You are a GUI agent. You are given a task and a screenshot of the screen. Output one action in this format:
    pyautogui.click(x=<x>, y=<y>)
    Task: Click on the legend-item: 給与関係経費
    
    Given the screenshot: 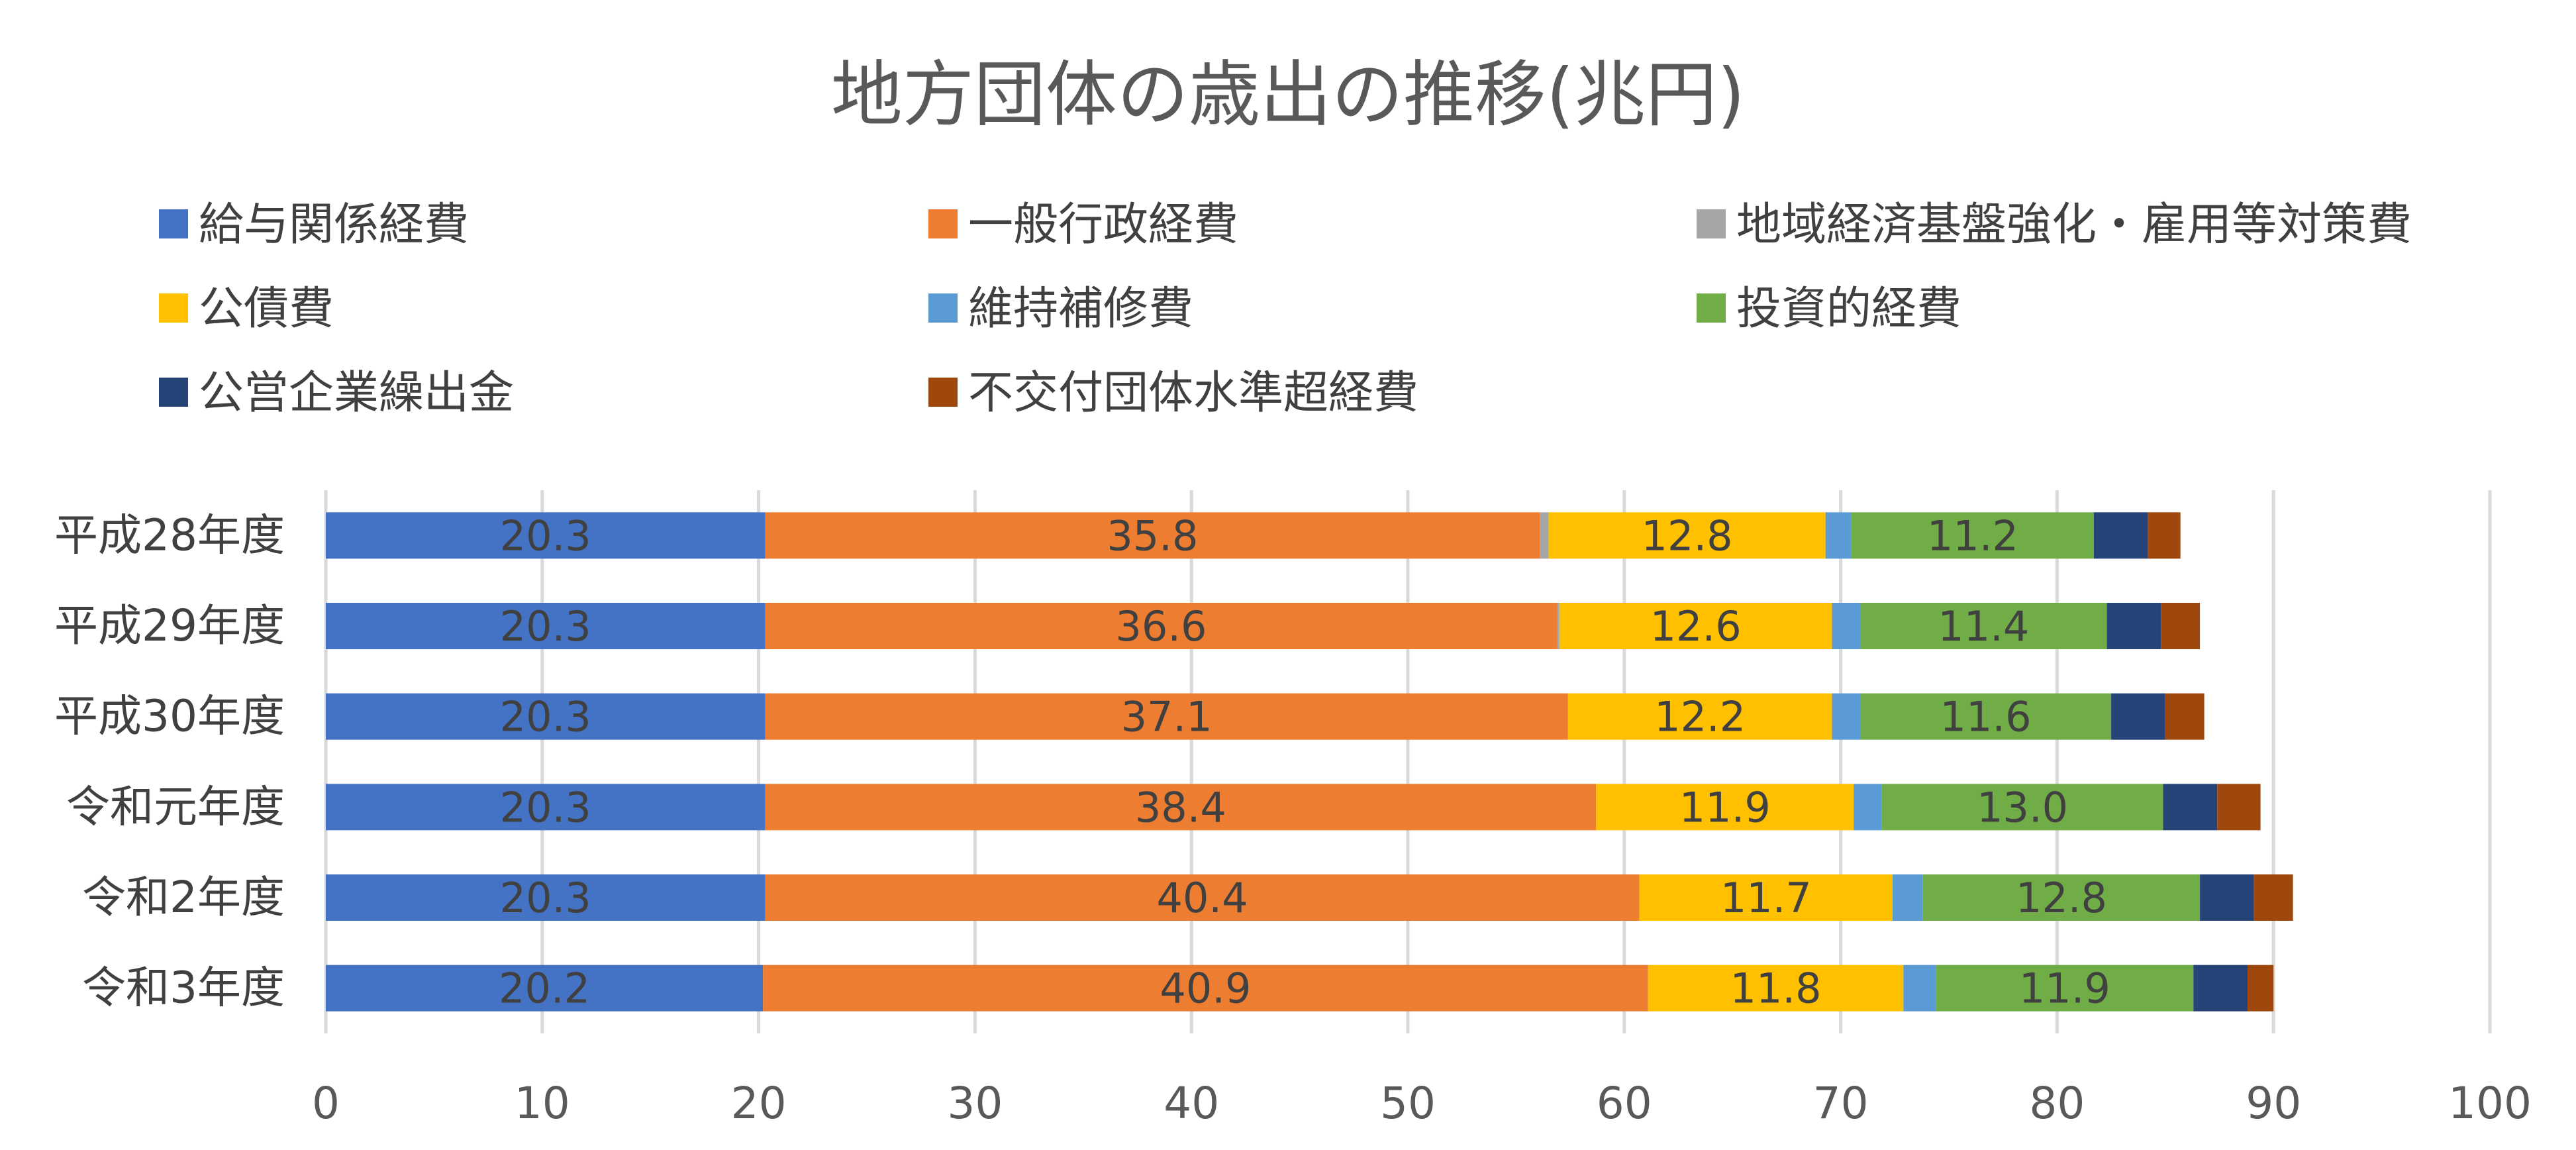 What is the action you would take?
    pyautogui.click(x=314, y=225)
    